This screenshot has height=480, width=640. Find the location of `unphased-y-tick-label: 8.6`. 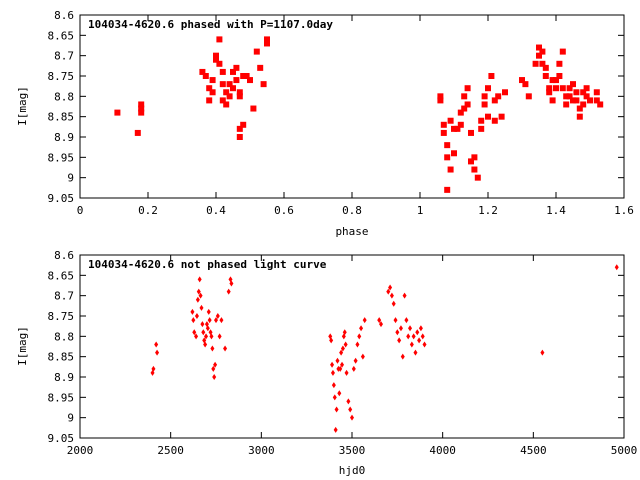

unphased-y-tick-label: 8.6 is located at coordinates (64, 255).